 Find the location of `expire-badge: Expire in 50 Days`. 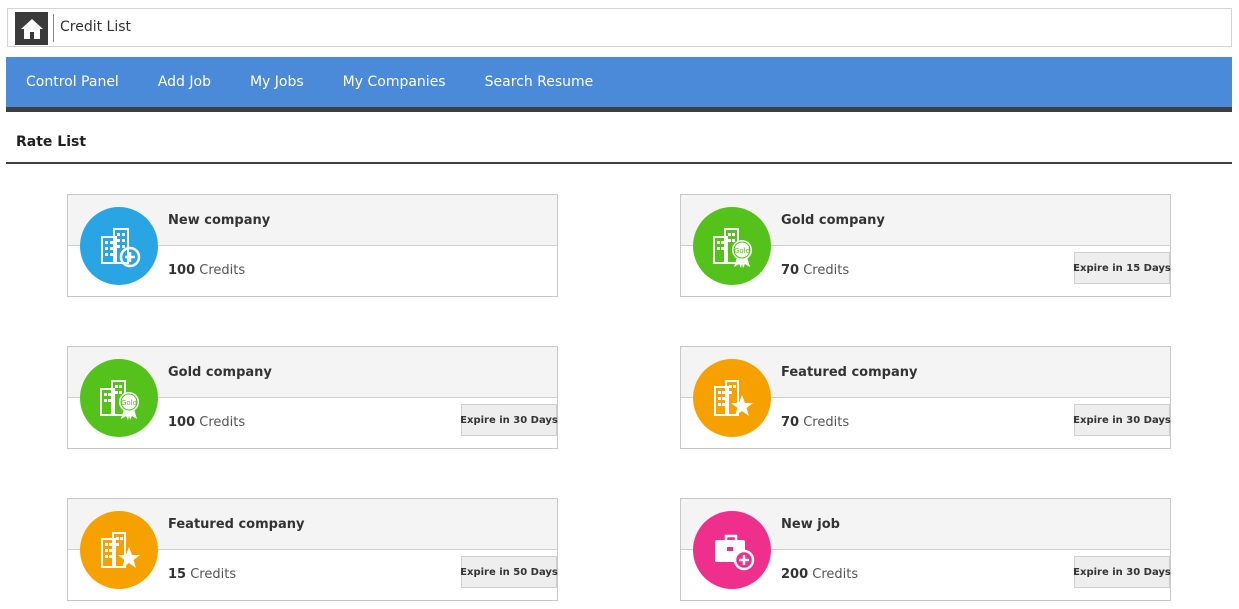

expire-badge: Expire in 50 Days is located at coordinates (509, 572).